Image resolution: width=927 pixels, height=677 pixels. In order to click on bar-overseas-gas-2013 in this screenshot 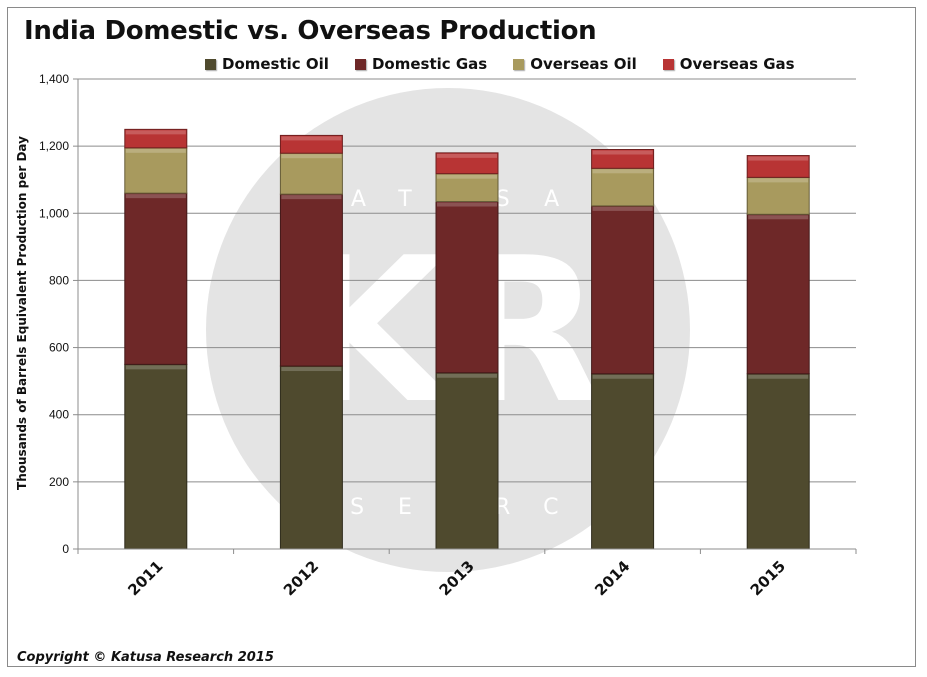, I will do `click(467, 163)`.